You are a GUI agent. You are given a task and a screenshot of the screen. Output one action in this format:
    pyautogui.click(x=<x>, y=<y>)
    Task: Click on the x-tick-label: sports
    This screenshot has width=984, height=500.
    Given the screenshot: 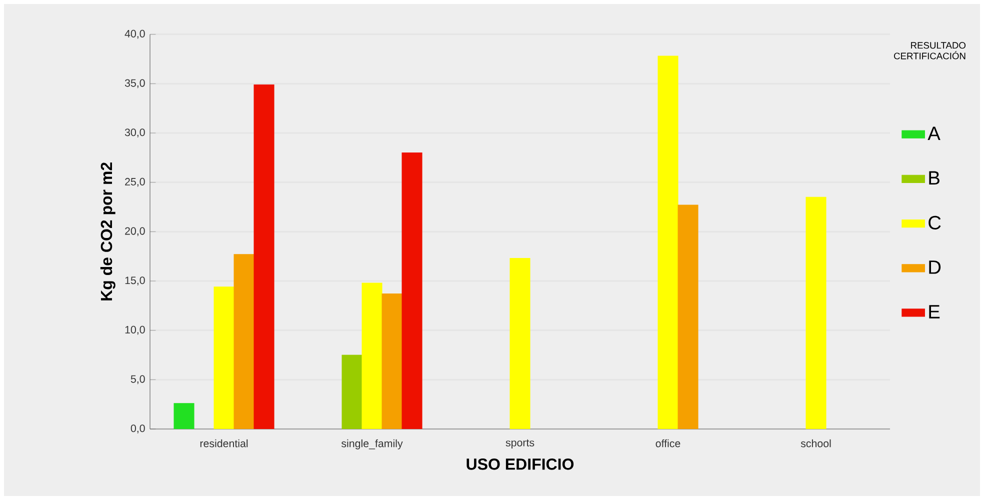 What is the action you would take?
    pyautogui.click(x=520, y=444)
    